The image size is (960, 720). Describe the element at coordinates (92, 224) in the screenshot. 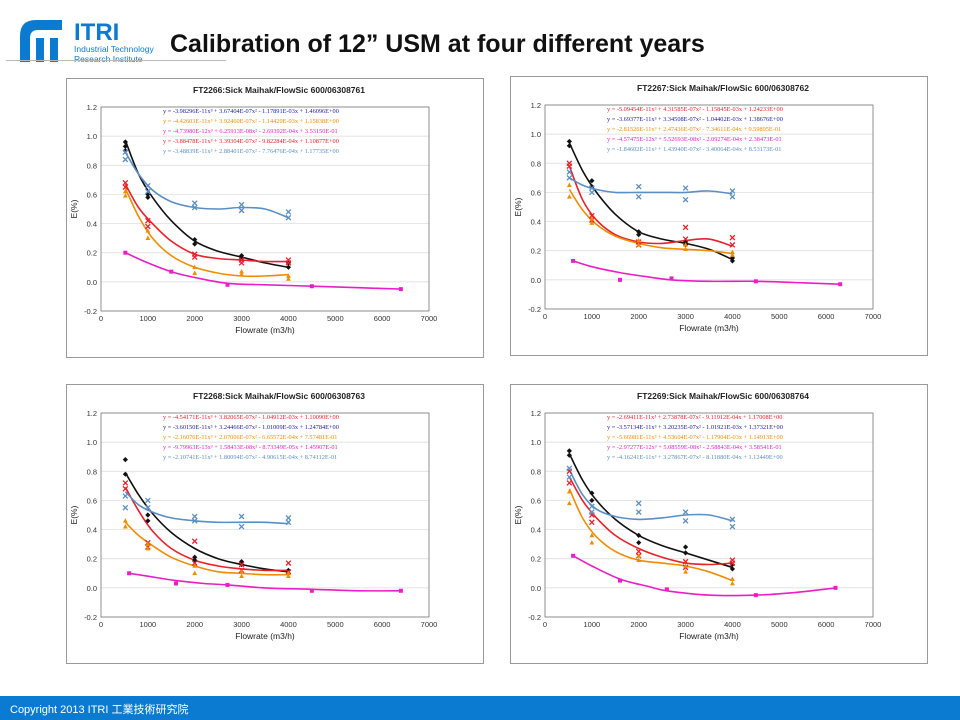

I see `y-tick-label: 0.4` at that location.